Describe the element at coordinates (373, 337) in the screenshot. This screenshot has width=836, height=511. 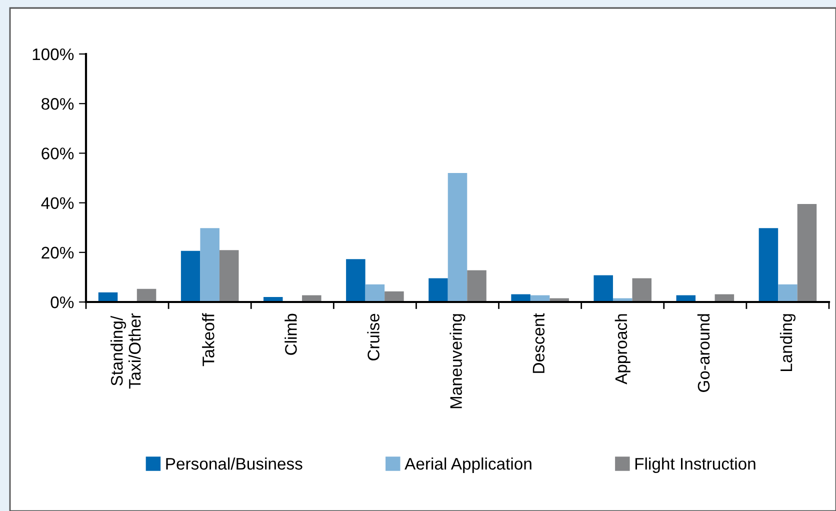
I see `x-tick-label: Cruise` at that location.